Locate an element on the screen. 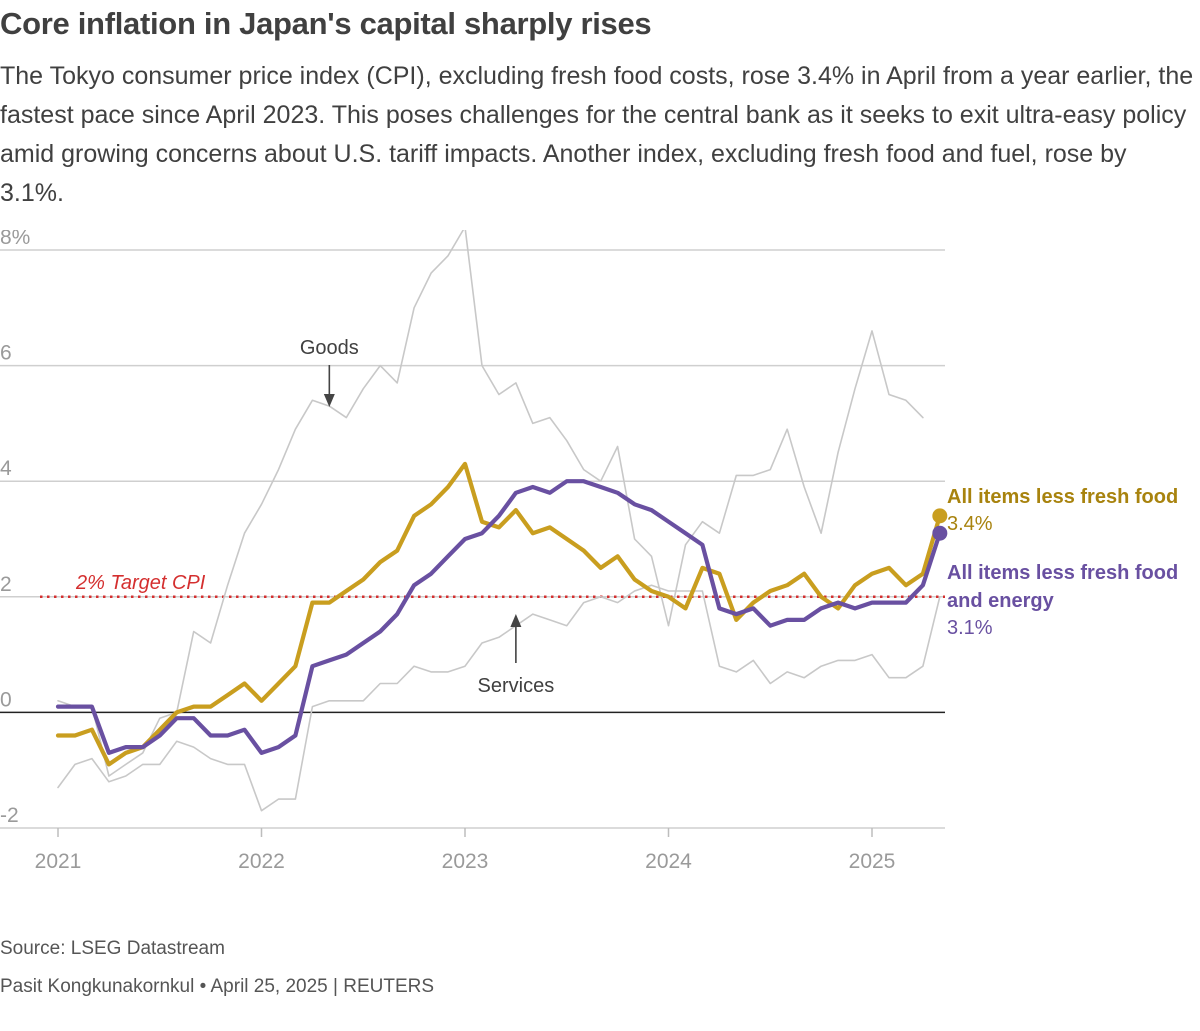 This screenshot has width=1200, height=1031. x-tick-label: 2023 is located at coordinates (465, 861).